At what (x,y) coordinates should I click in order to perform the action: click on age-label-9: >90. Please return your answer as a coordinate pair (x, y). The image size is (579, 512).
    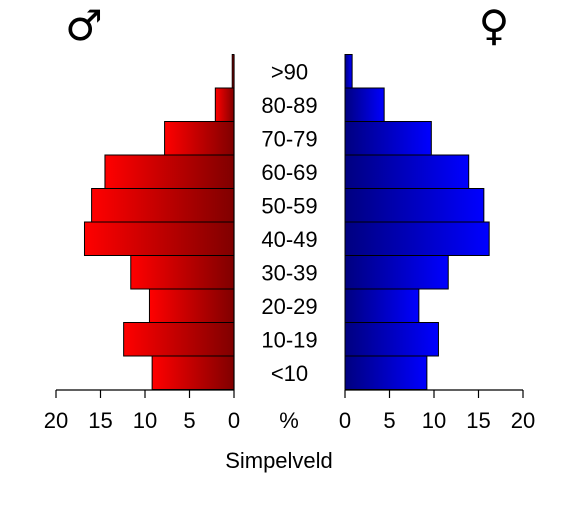
    Looking at the image, I should click on (289, 71).